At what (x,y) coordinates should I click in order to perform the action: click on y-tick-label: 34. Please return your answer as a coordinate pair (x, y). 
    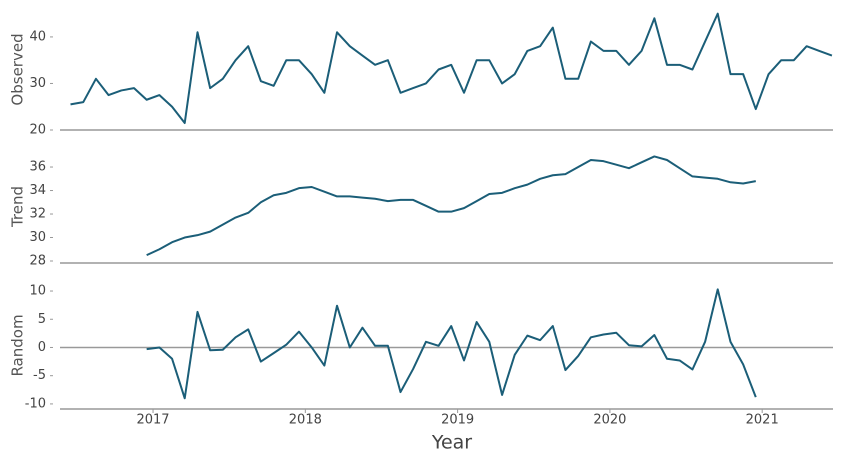
    Looking at the image, I should click on (37, 190).